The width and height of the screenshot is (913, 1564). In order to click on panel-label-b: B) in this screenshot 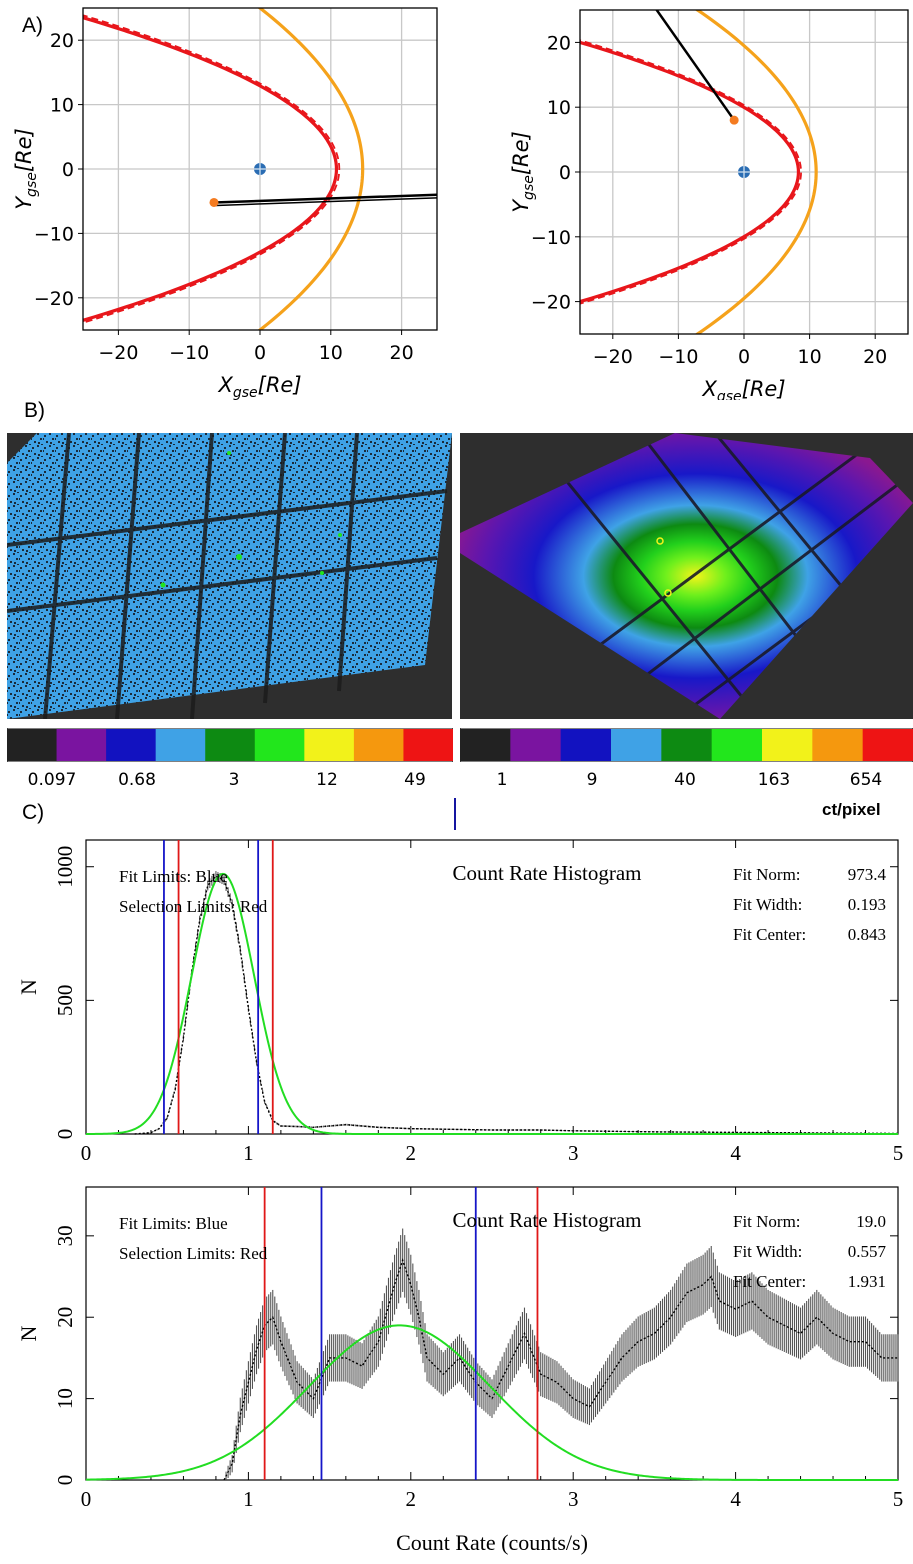, I will do `click(34, 410)`.